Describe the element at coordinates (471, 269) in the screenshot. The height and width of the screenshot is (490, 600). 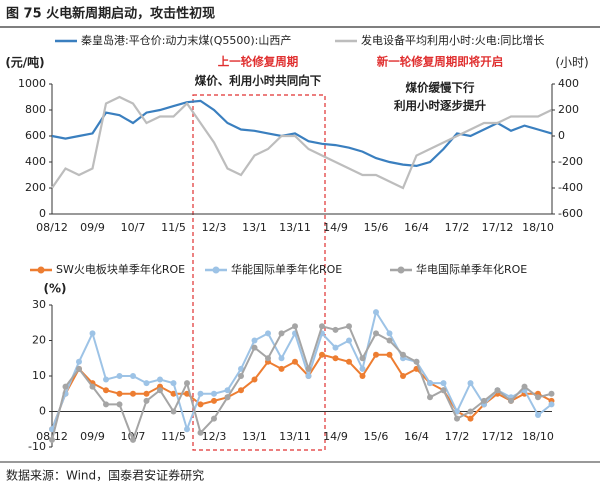
I see `legend-label: 华电国际单季年化ROE` at that location.